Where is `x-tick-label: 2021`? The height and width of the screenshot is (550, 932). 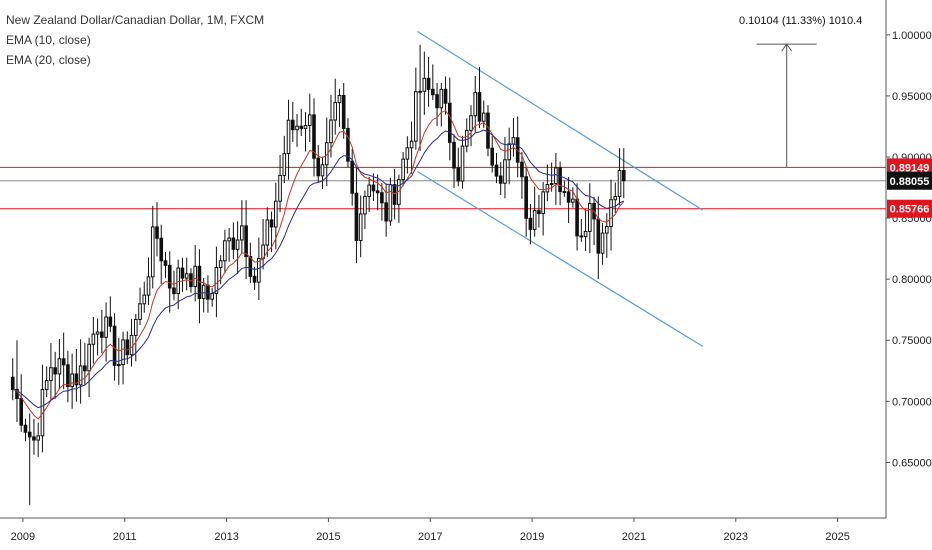
x-tick-label: 2021 is located at coordinates (634, 537).